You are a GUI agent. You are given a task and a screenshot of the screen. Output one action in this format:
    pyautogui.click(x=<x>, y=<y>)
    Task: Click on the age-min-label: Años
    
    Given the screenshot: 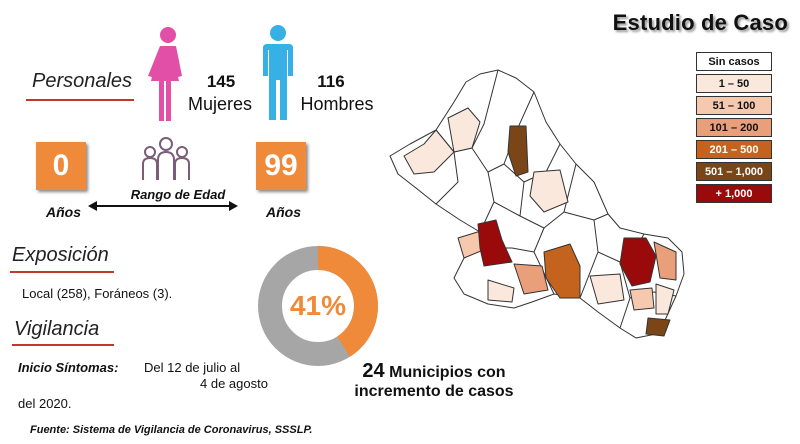 What is the action you would take?
    pyautogui.click(x=63, y=212)
    